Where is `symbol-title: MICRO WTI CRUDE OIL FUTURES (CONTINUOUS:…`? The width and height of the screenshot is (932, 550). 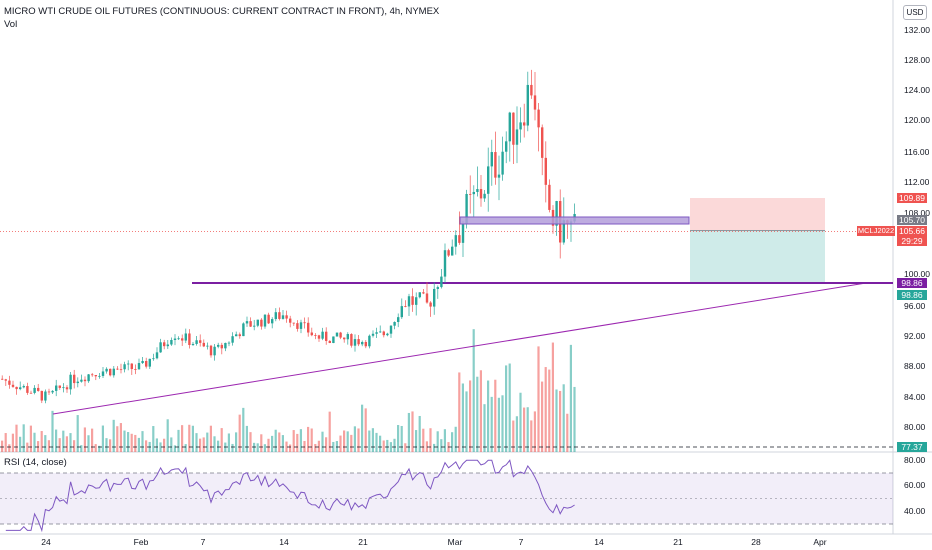
symbol-title: MICRO WTI CRUDE OIL FUTURES (CONTINUOUS:… is located at coordinates (222, 11).